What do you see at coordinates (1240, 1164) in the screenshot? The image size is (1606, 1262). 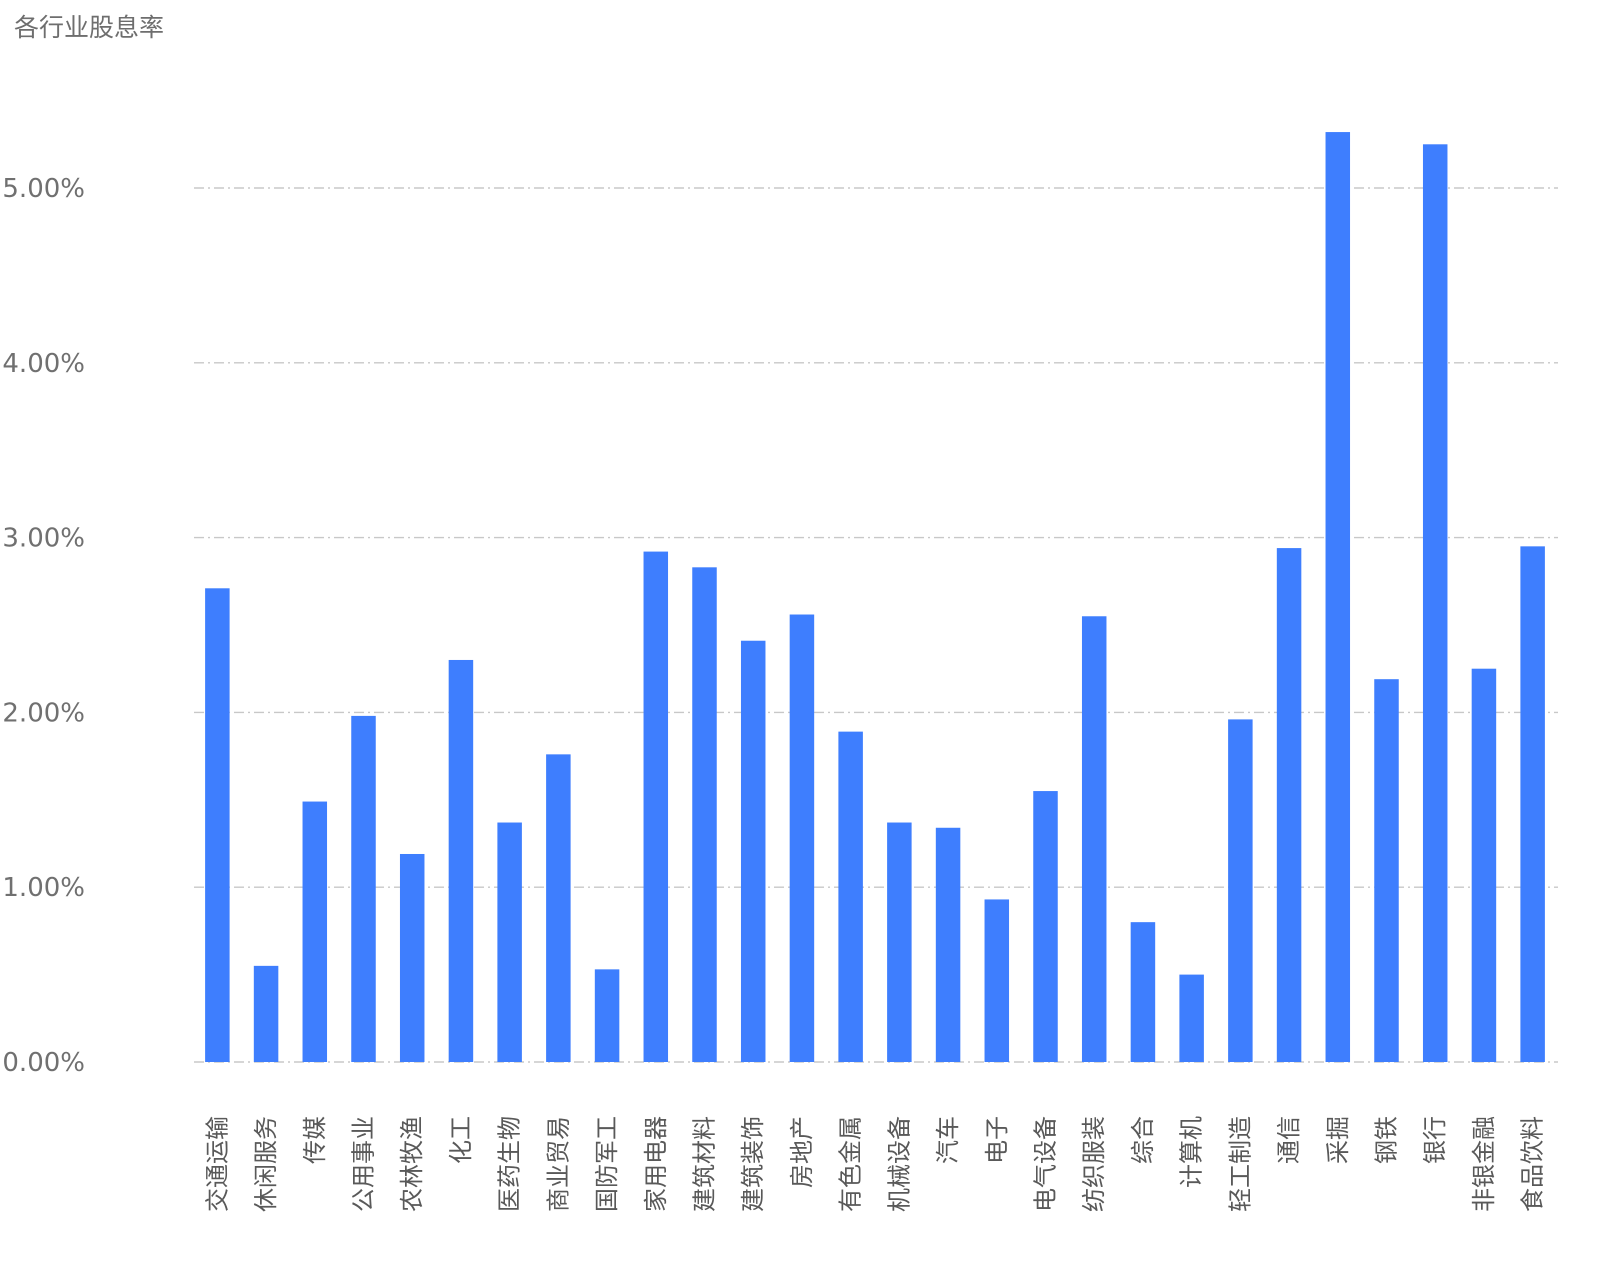 I see `x-tick-label: 轻工制造` at bounding box center [1240, 1164].